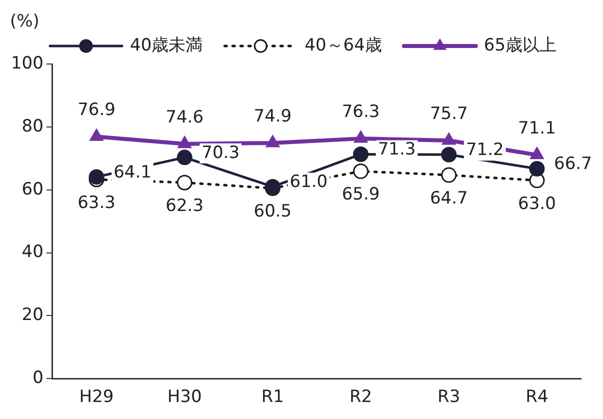 This screenshot has height=419, width=603. What do you see at coordinates (166, 45) in the screenshot?
I see `legend-label: 40歳未満` at bounding box center [166, 45].